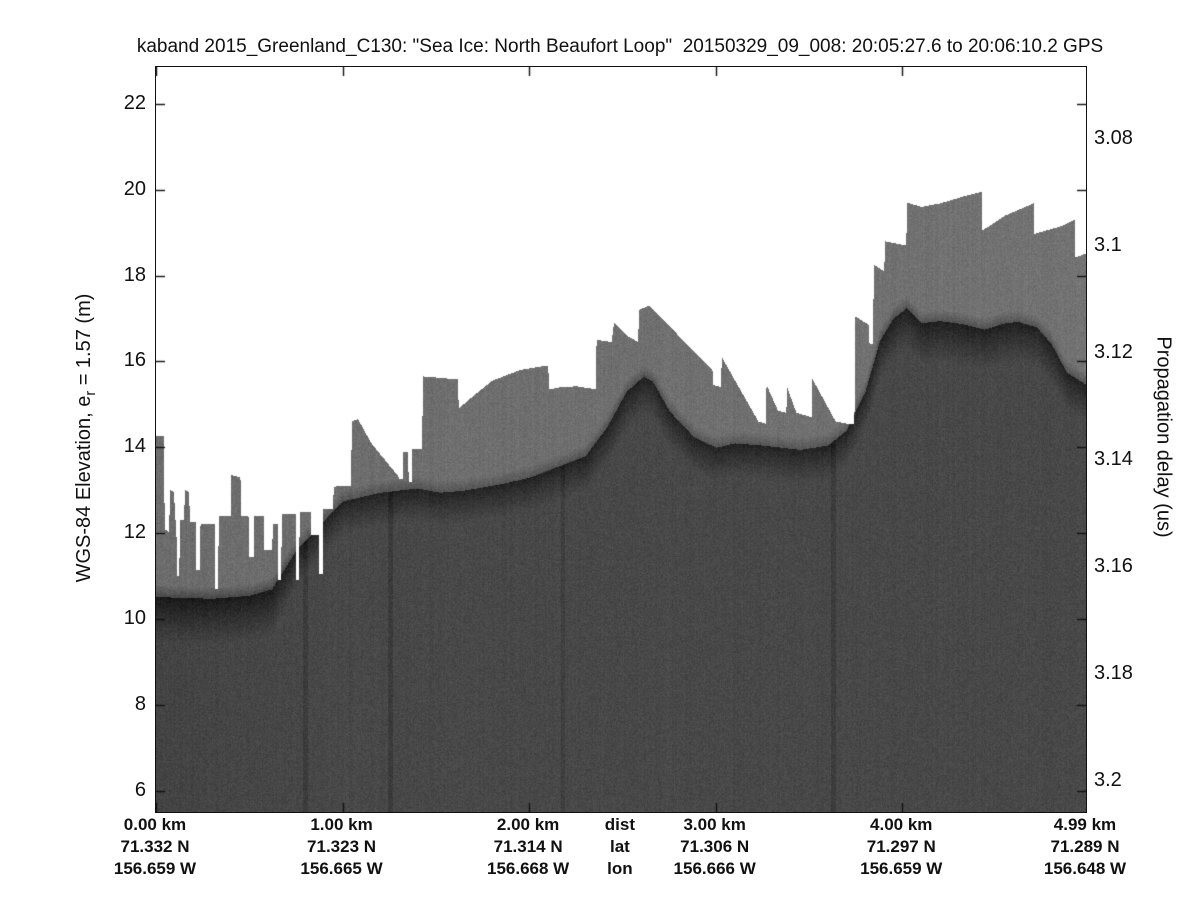  I want to click on x-tick-label-column: 3.00 km 71.306 N 156.666 W, so click(715, 847).